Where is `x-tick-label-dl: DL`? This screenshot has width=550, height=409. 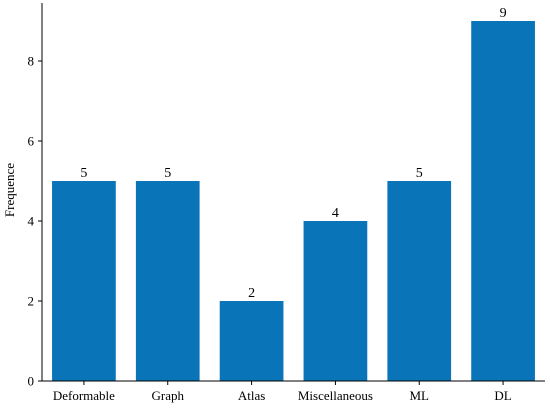
x-tick-label-dl: DL is located at coordinates (502, 395).